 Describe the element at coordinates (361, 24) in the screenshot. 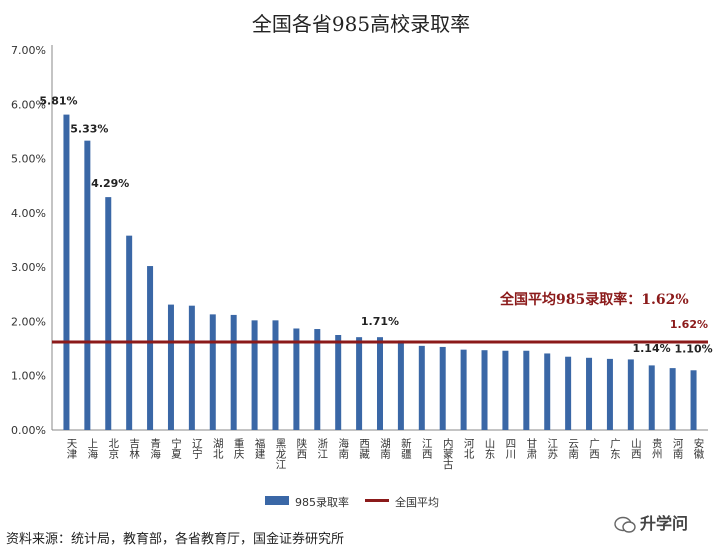

I see `chart-title: 全国各省985高校录取率` at that location.